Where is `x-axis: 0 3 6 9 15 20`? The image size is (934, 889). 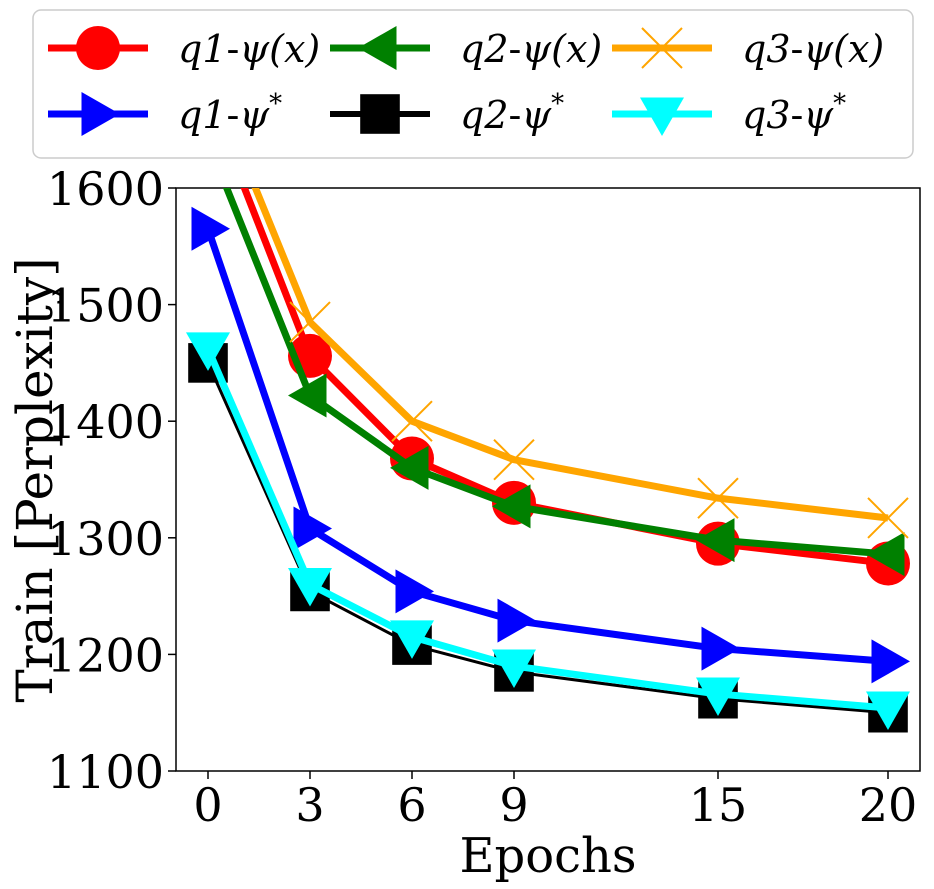
x-axis: 0 3 6 9 15 20 is located at coordinates (555, 801).